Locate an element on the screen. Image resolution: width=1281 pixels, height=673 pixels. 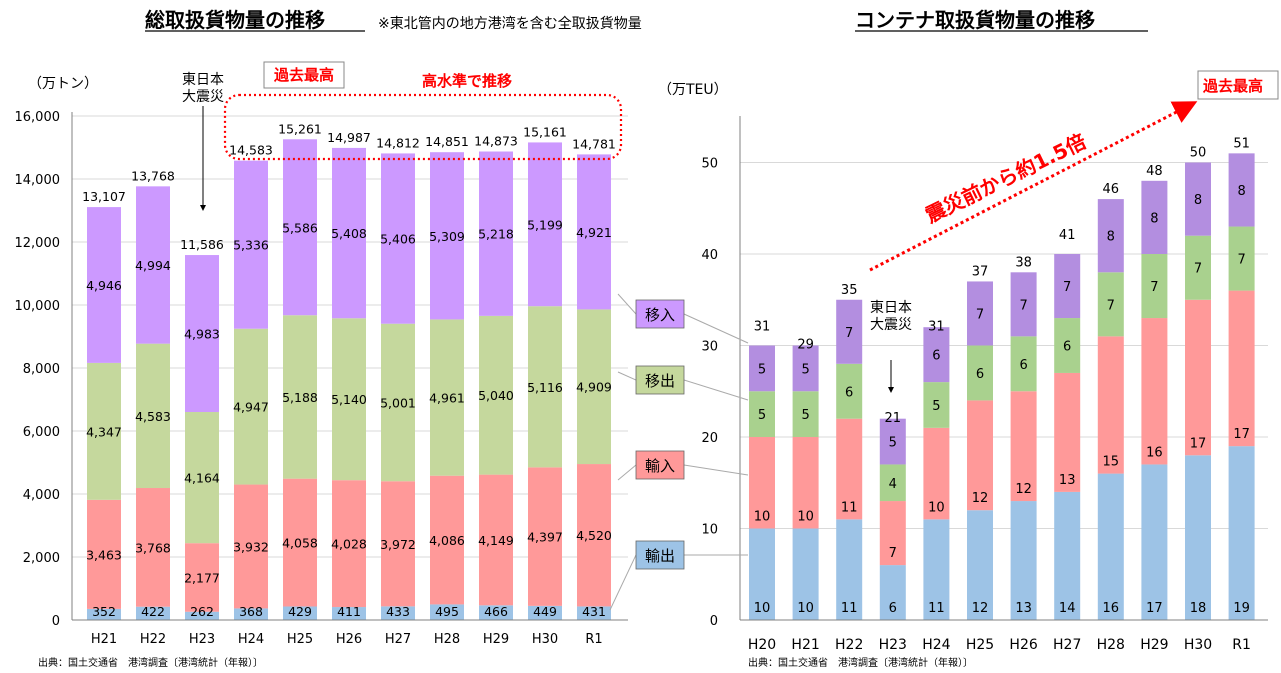
high-level-label: 高水準で推移 is located at coordinates (467, 81).